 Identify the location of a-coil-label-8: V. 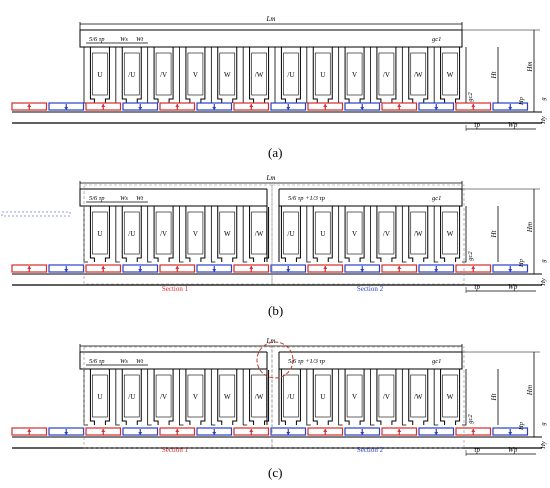
(354, 75).